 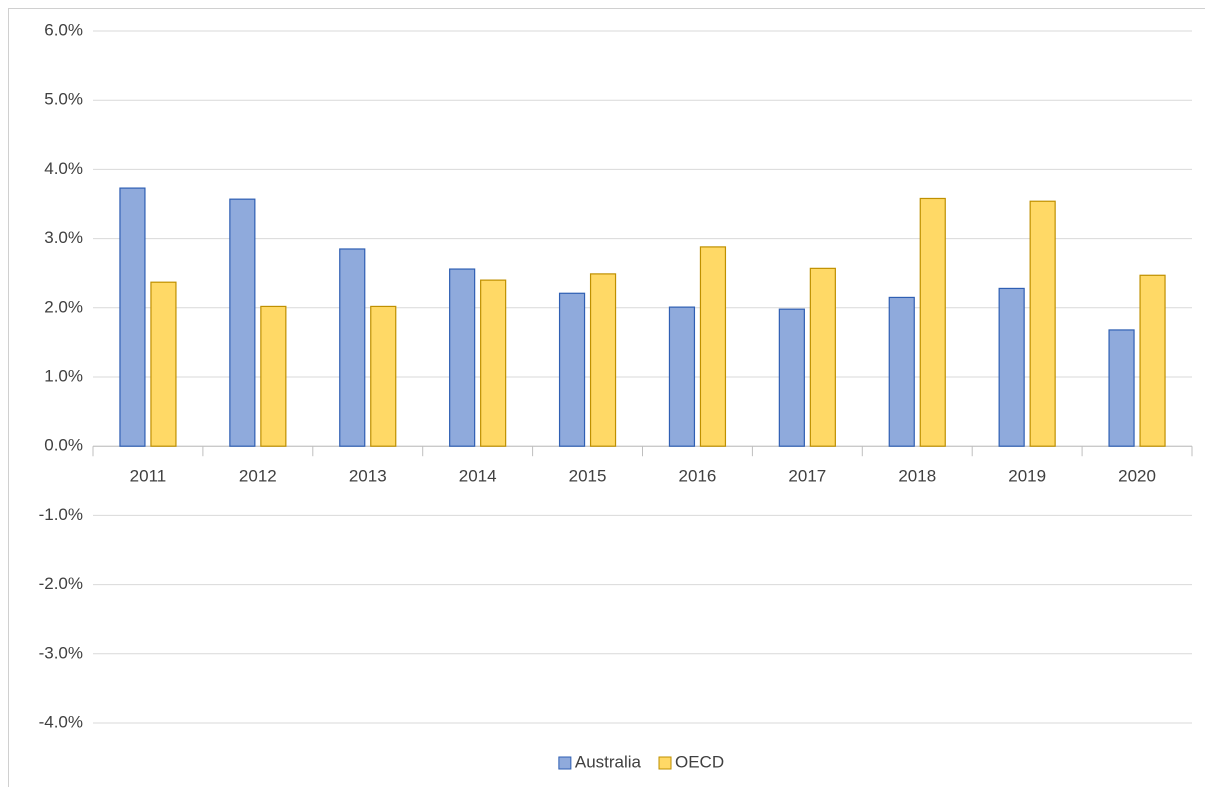 What do you see at coordinates (63, 99) in the screenshot?
I see `y-tick-label: 5.0%` at bounding box center [63, 99].